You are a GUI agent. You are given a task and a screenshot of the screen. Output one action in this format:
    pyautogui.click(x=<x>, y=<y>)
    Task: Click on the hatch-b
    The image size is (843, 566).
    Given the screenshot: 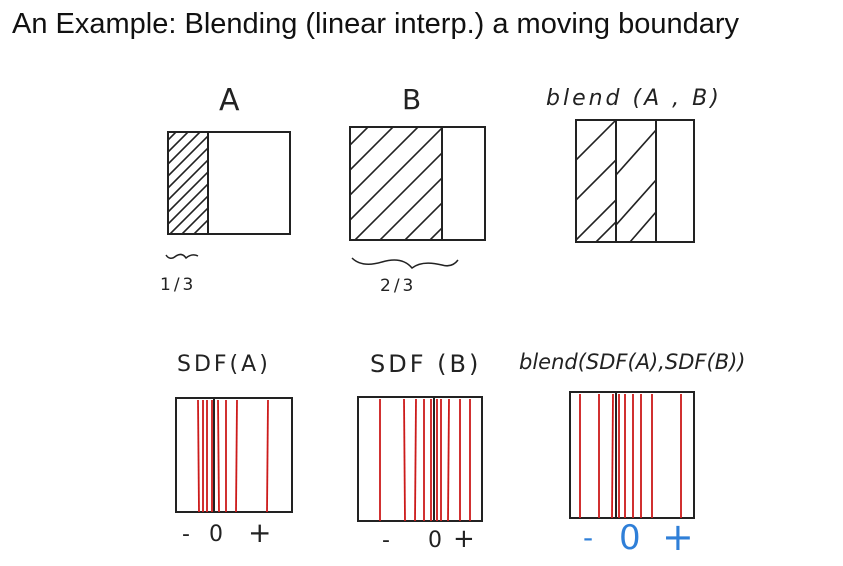 What is the action you would take?
    pyautogui.click(x=396, y=183)
    